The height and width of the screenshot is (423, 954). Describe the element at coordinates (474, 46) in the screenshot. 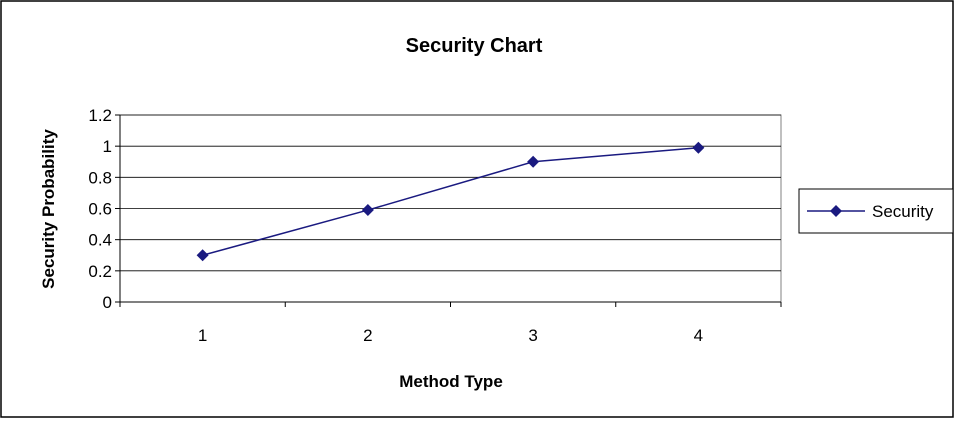

I see `chart-title: Security Chart` at that location.